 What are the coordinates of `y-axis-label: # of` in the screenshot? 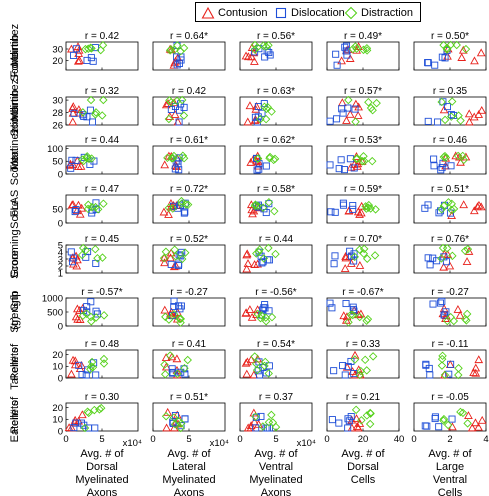 It's located at (15, 352).